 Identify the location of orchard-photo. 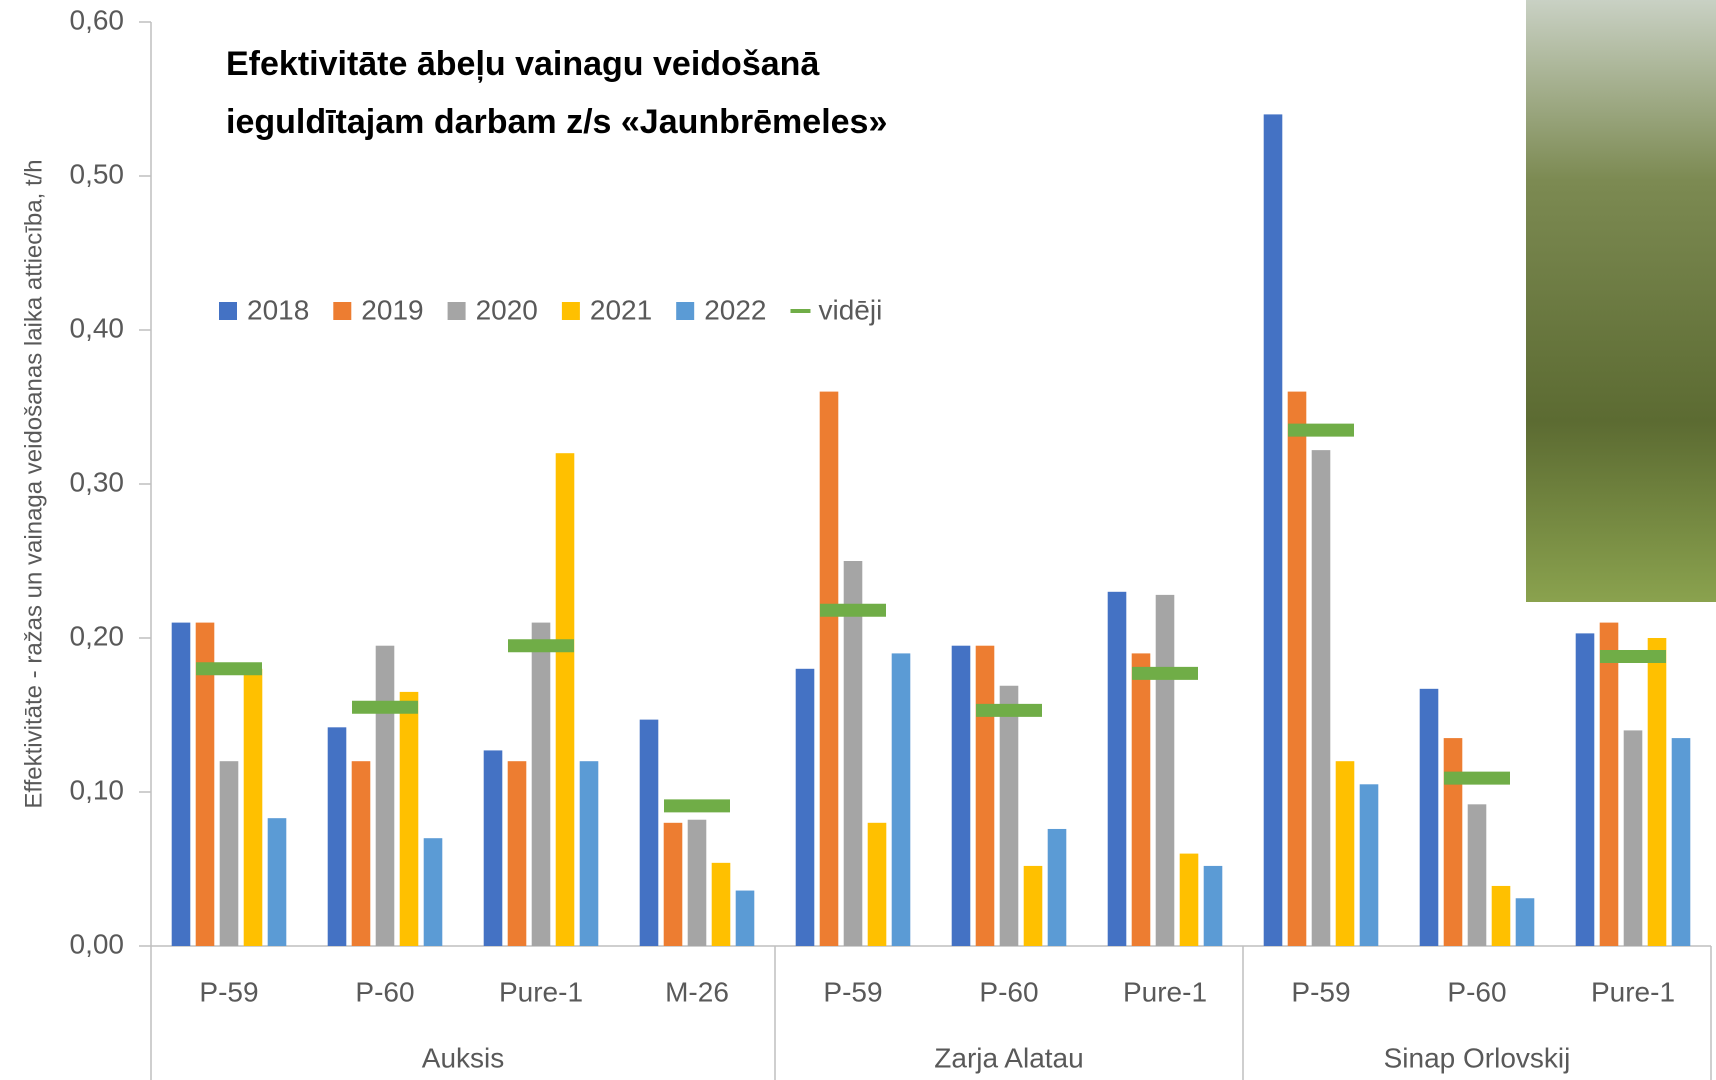
(1621, 301).